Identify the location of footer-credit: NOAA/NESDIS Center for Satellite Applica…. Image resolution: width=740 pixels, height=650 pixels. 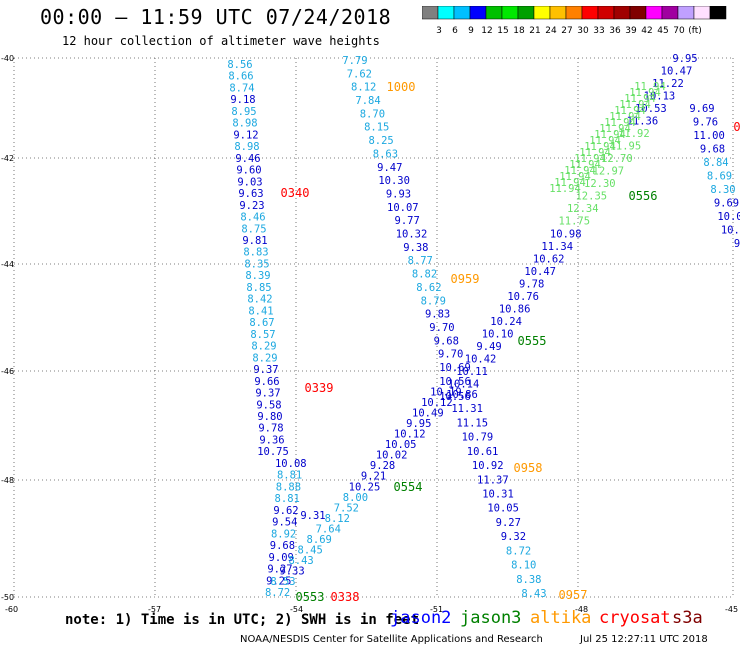
(391, 639).